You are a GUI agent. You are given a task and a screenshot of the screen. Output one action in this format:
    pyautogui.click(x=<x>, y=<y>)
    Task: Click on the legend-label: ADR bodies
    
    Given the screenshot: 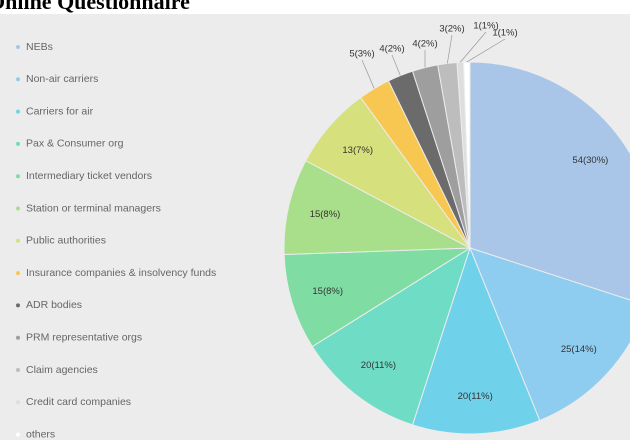 What is the action you would take?
    pyautogui.click(x=54, y=305)
    